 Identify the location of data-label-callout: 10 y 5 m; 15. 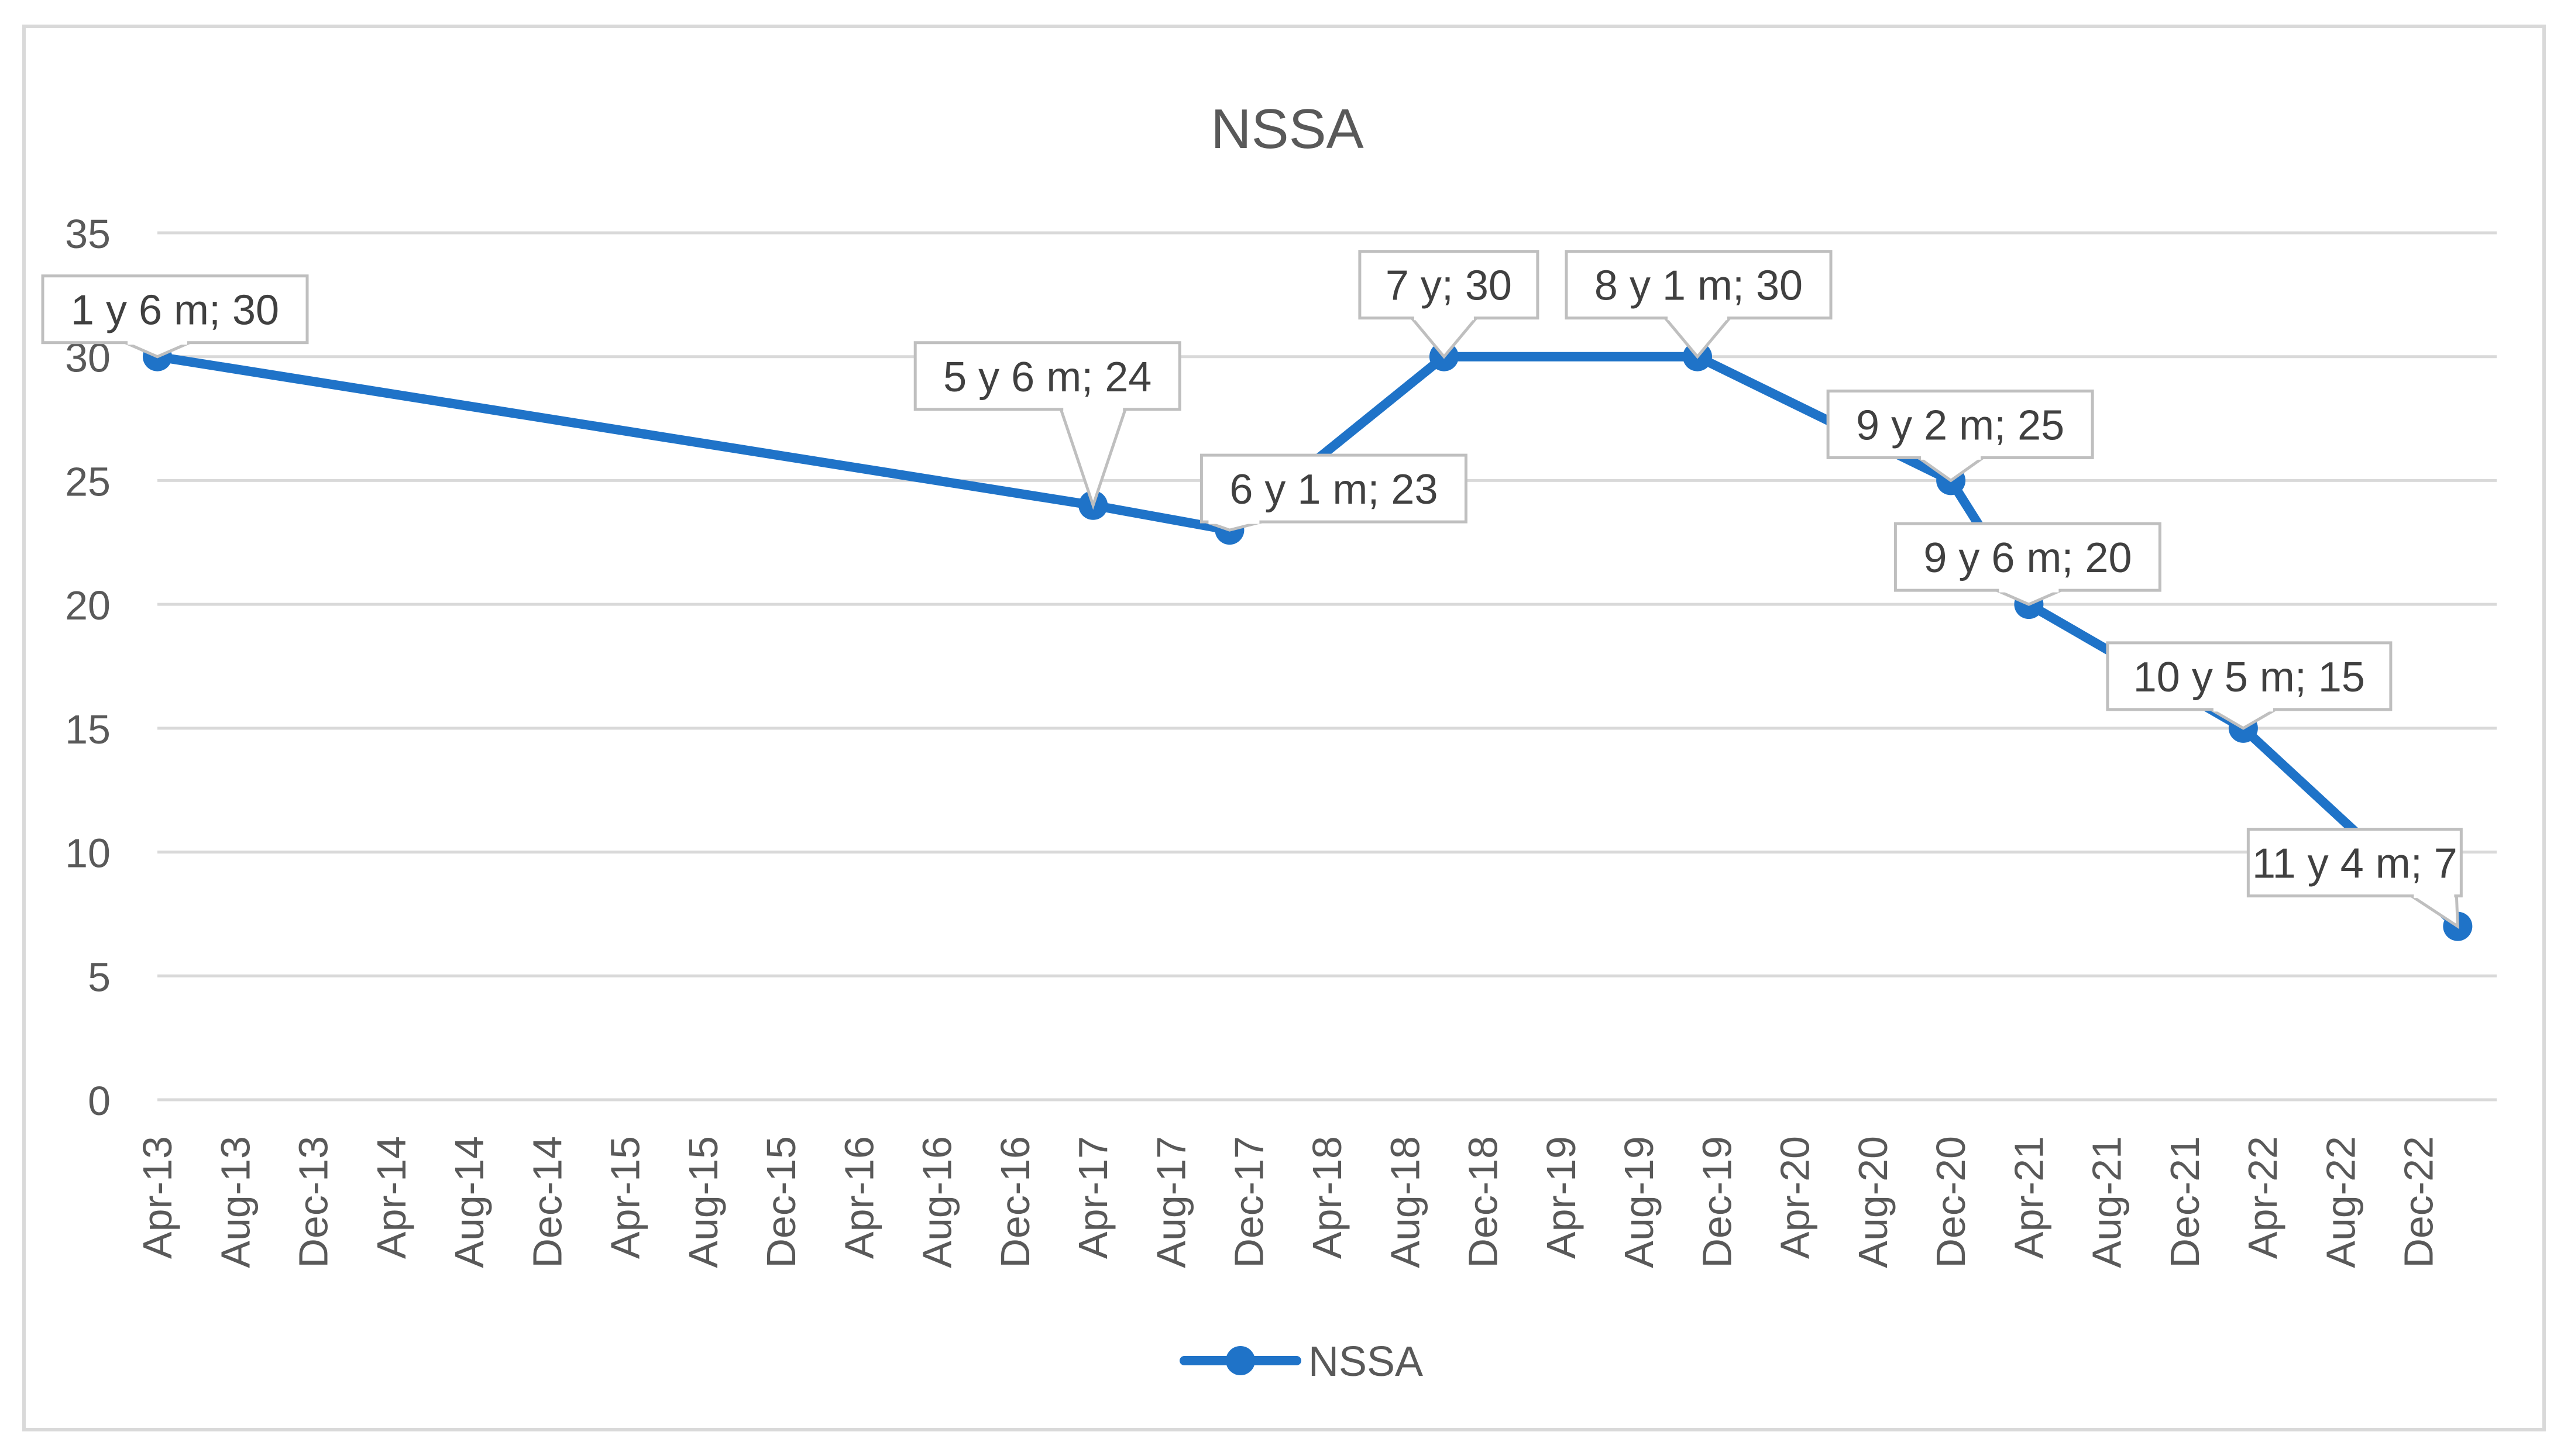
(2249, 685).